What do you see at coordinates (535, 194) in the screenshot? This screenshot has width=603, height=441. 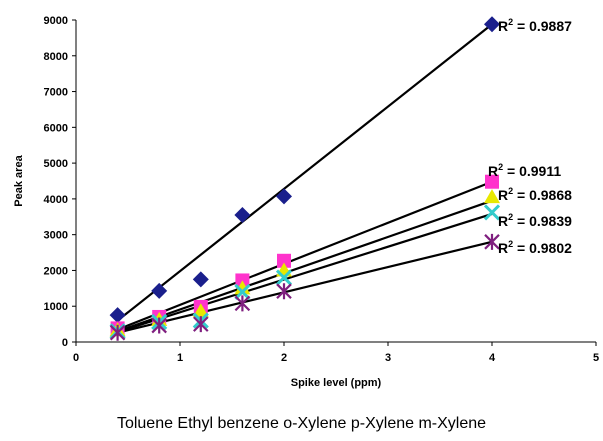 I see `r-squared-label: R2 = 0.9868` at bounding box center [535, 194].